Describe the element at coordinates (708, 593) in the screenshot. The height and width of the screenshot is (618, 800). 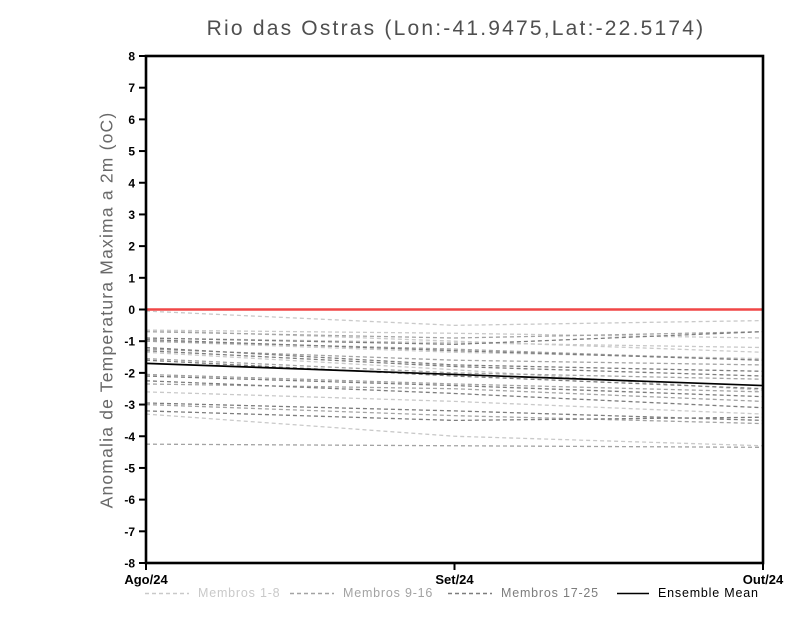
I see `legend-label: Ensemble Mean` at that location.